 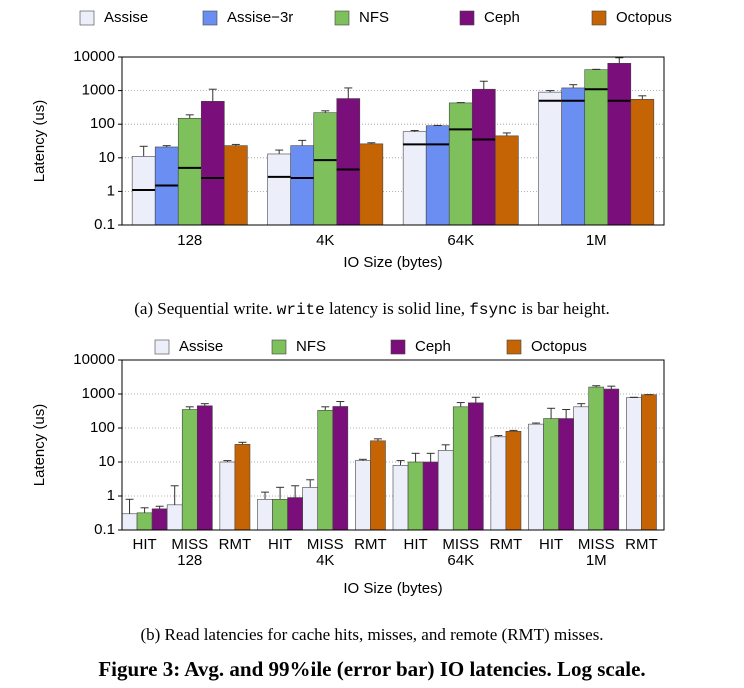 I want to click on x-tick-label: 64K, so click(x=460, y=240).